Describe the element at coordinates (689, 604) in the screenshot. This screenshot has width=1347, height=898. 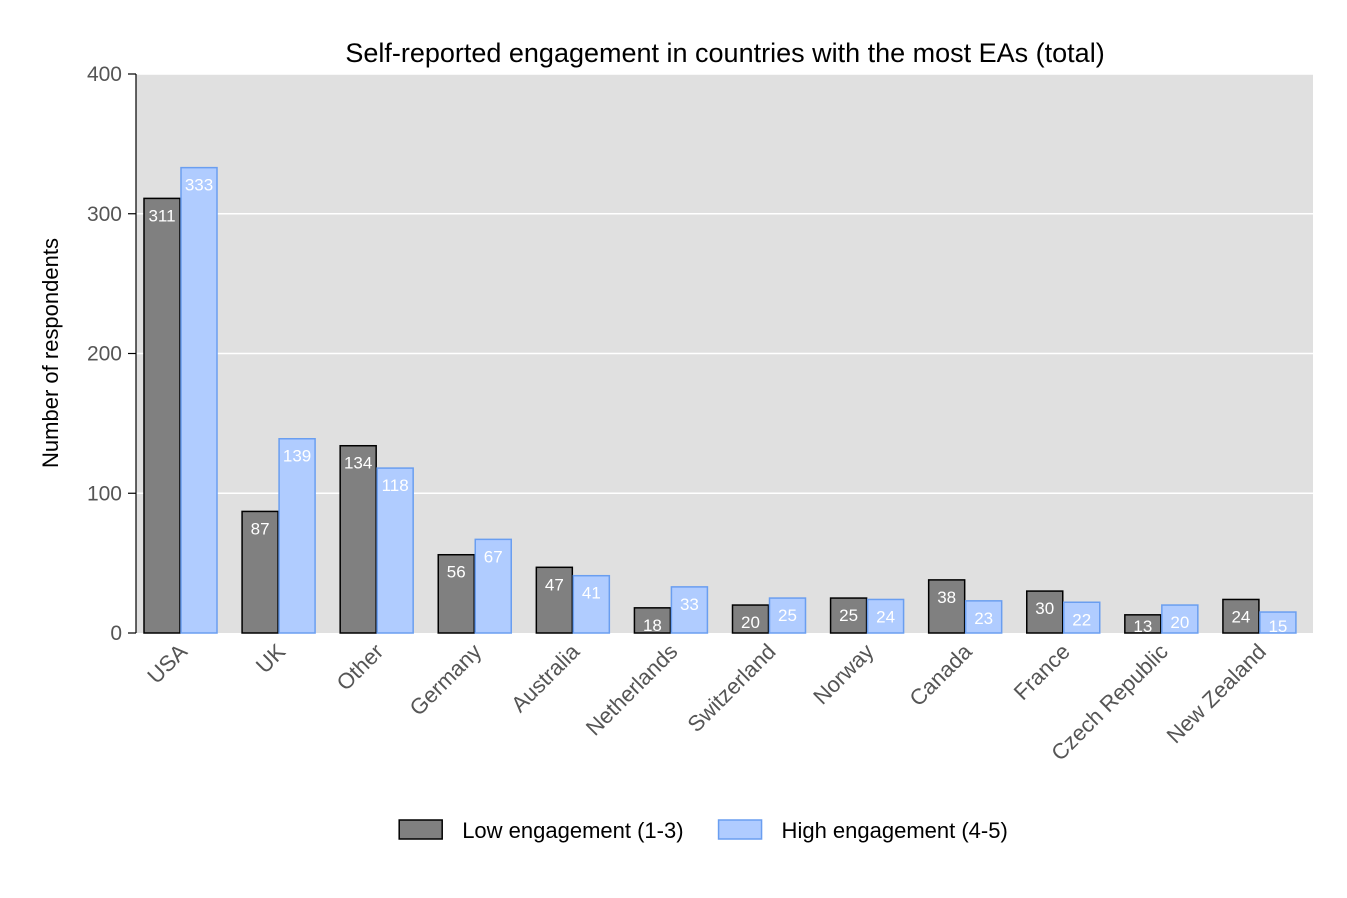
I see `bar-value-label: 33` at that location.